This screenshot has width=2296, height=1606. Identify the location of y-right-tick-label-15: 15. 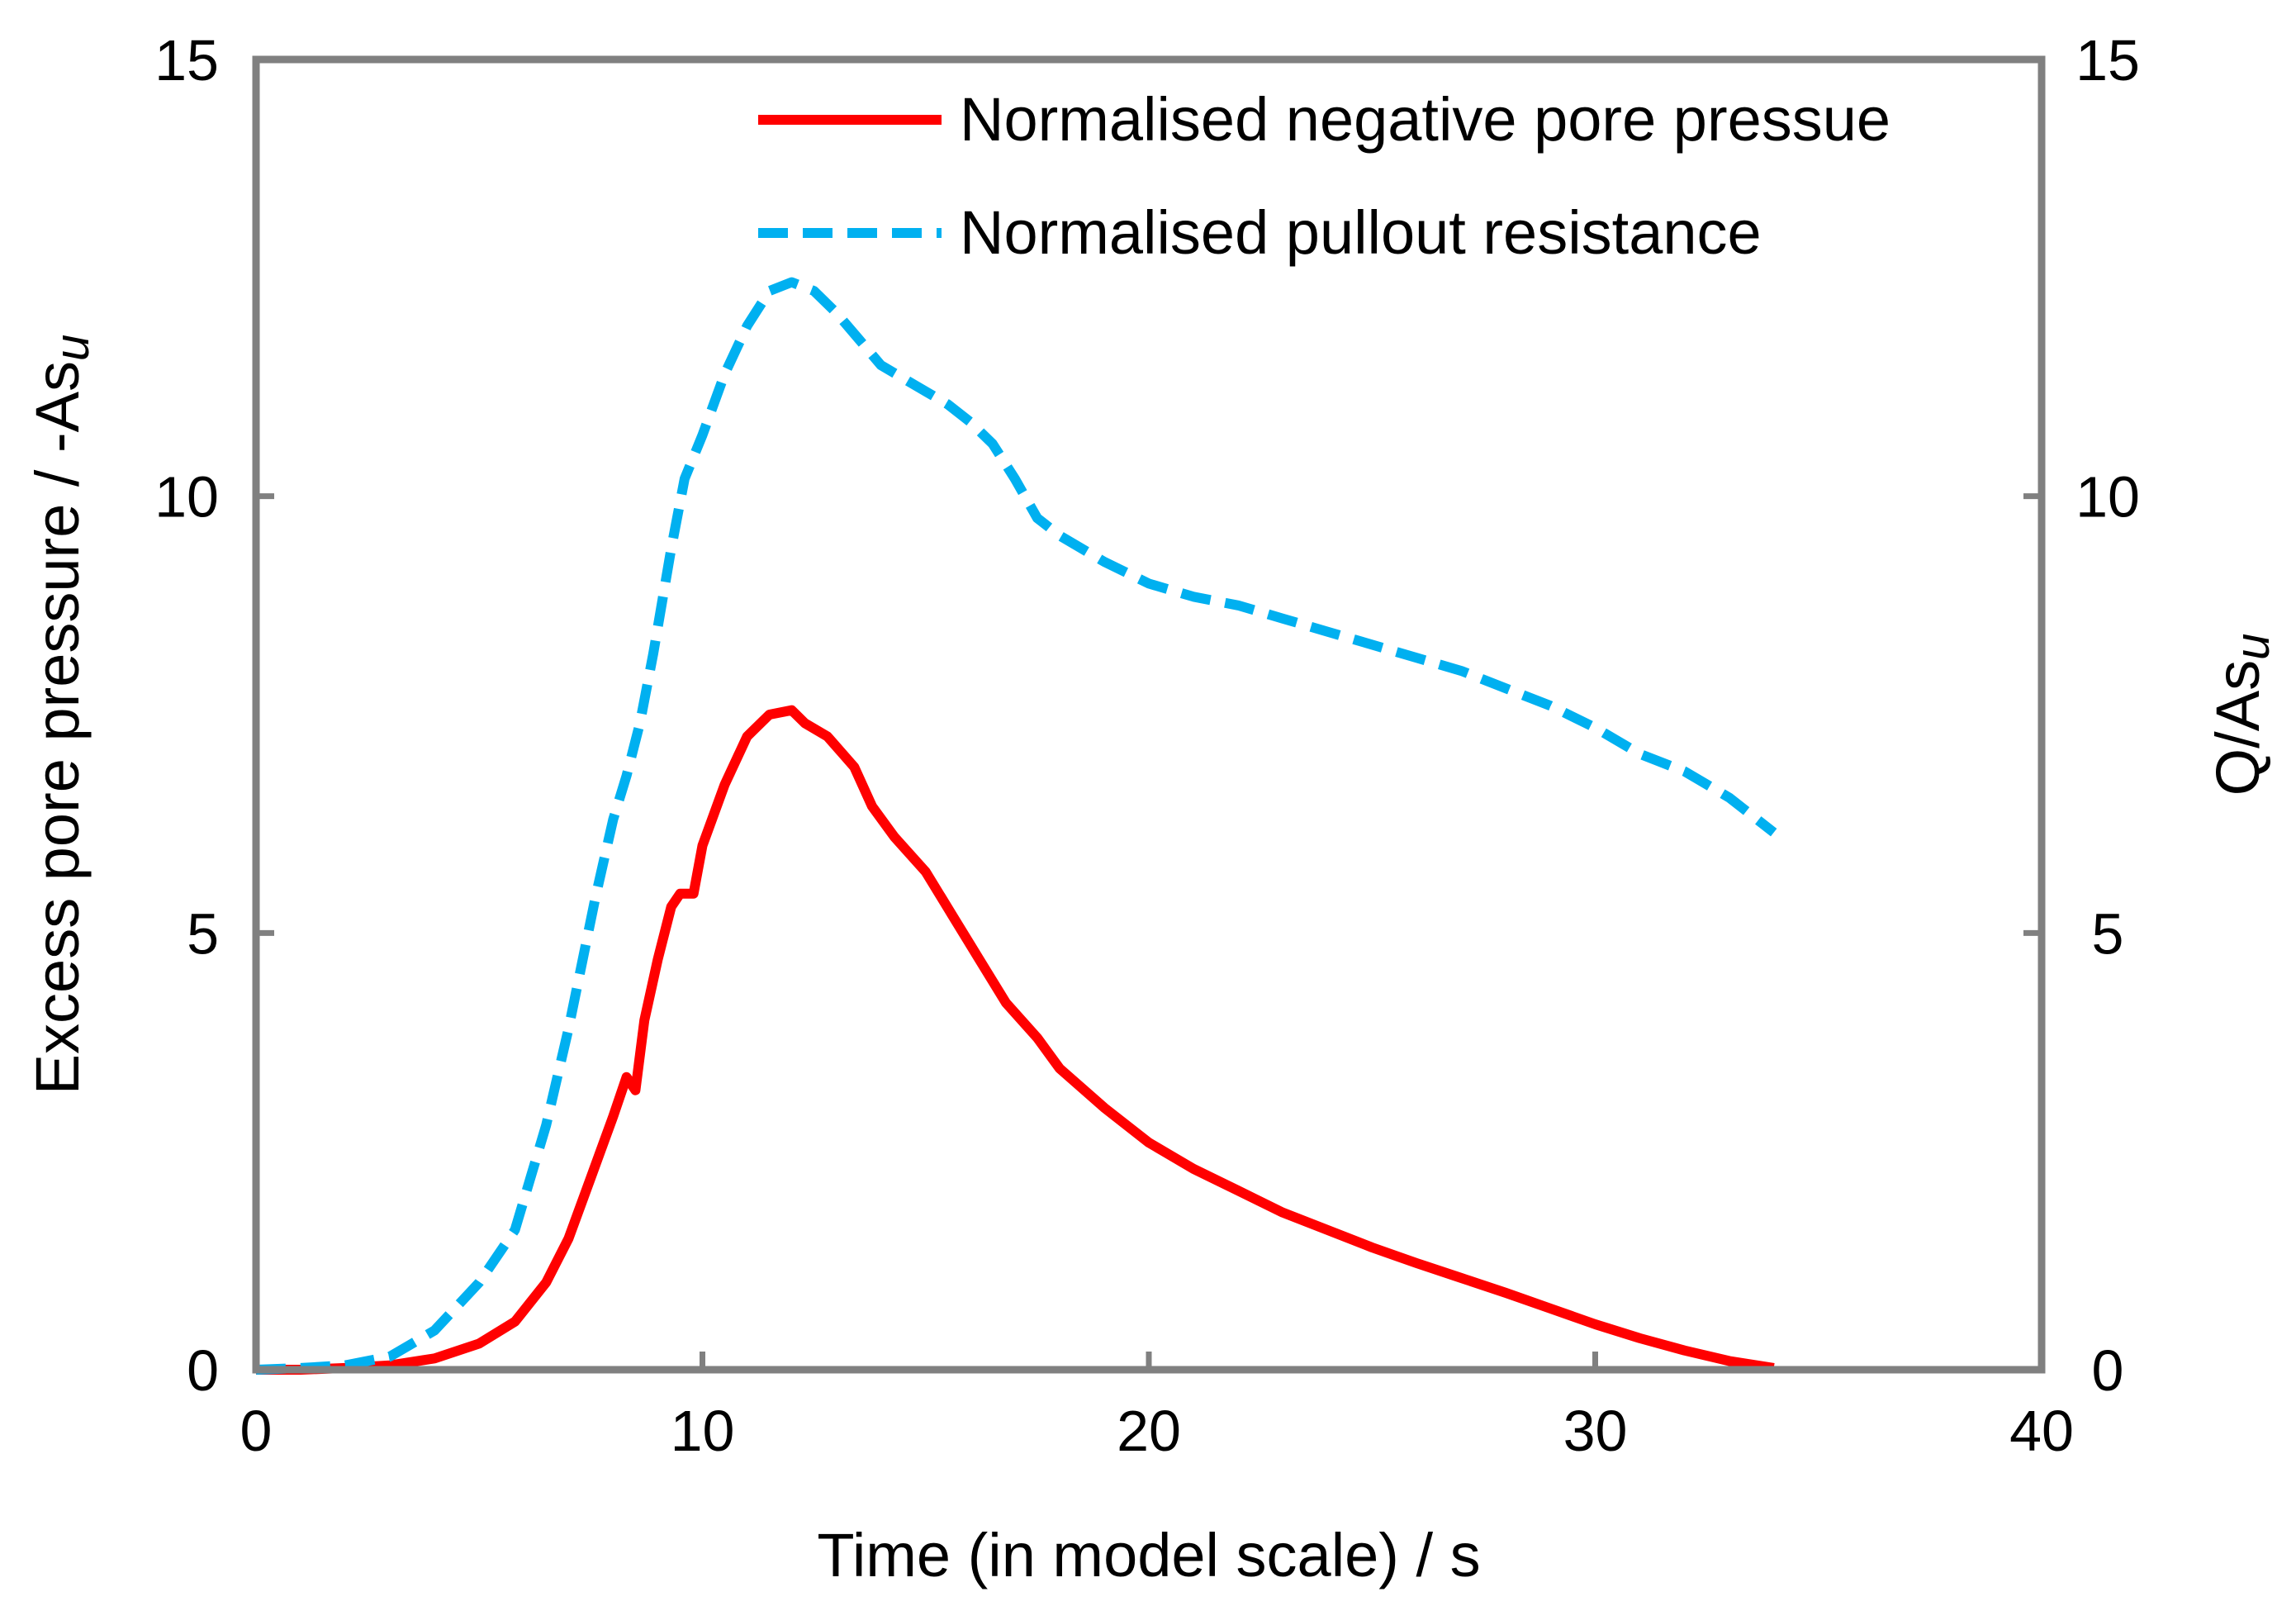
(2107, 60).